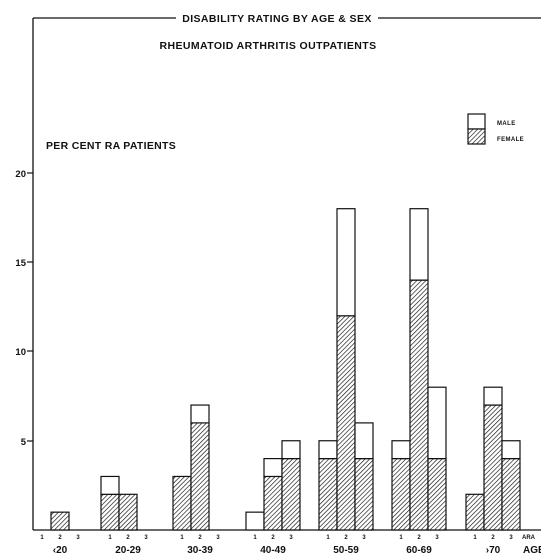 The image size is (541, 555). Describe the element at coordinates (273, 550) in the screenshot. I see `x-group-label: 40-49` at that location.